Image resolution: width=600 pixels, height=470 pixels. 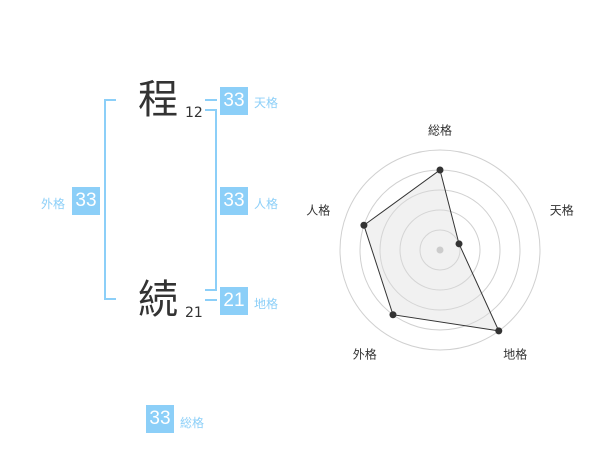 I want to click on surname-strokes: 12, so click(x=194, y=113).